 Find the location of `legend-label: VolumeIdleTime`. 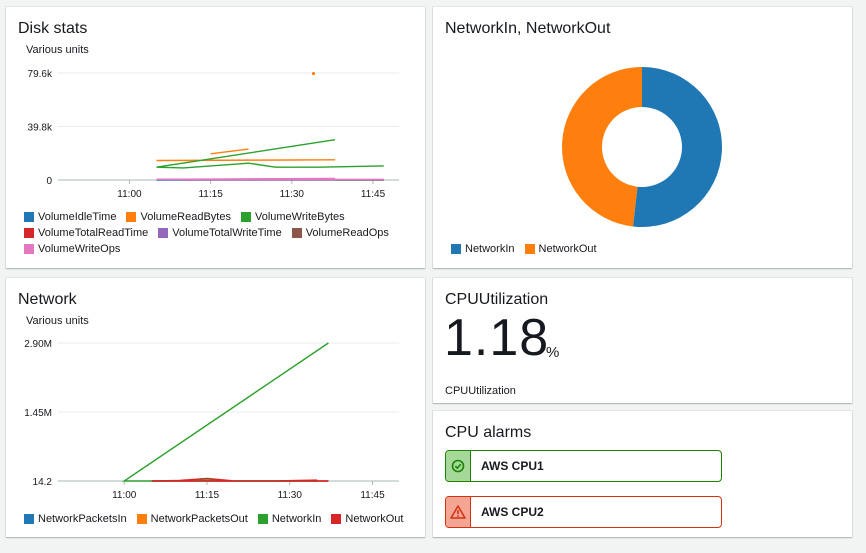

legend-label: VolumeIdleTime is located at coordinates (77, 217).